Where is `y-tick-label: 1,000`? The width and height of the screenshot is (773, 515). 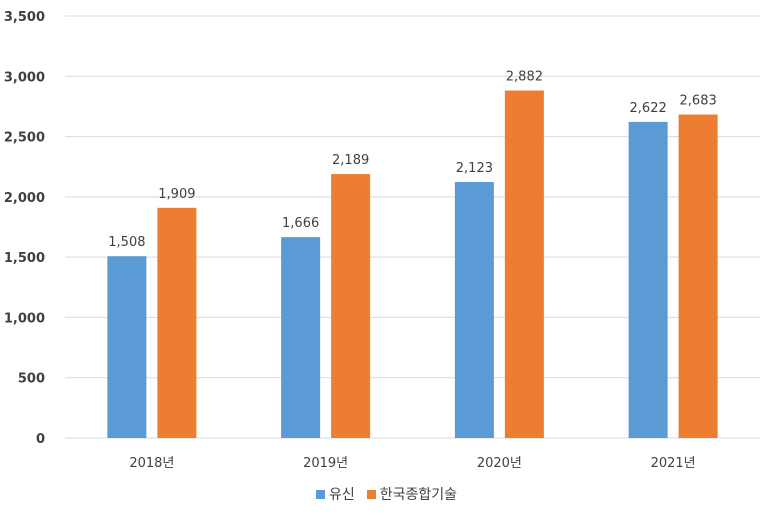 y-tick-label: 1,000 is located at coordinates (24, 318).